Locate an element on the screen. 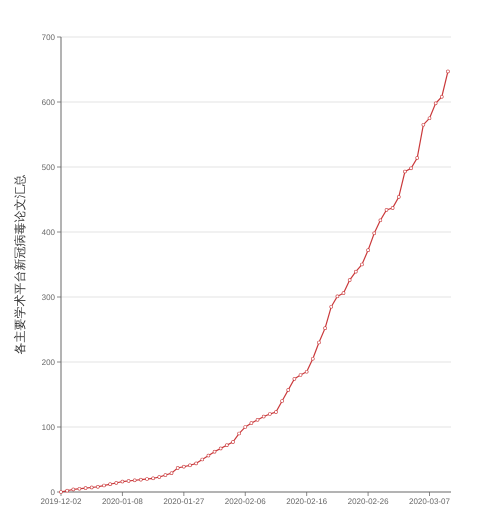  y-tick-label: 600 is located at coordinates (49, 102).